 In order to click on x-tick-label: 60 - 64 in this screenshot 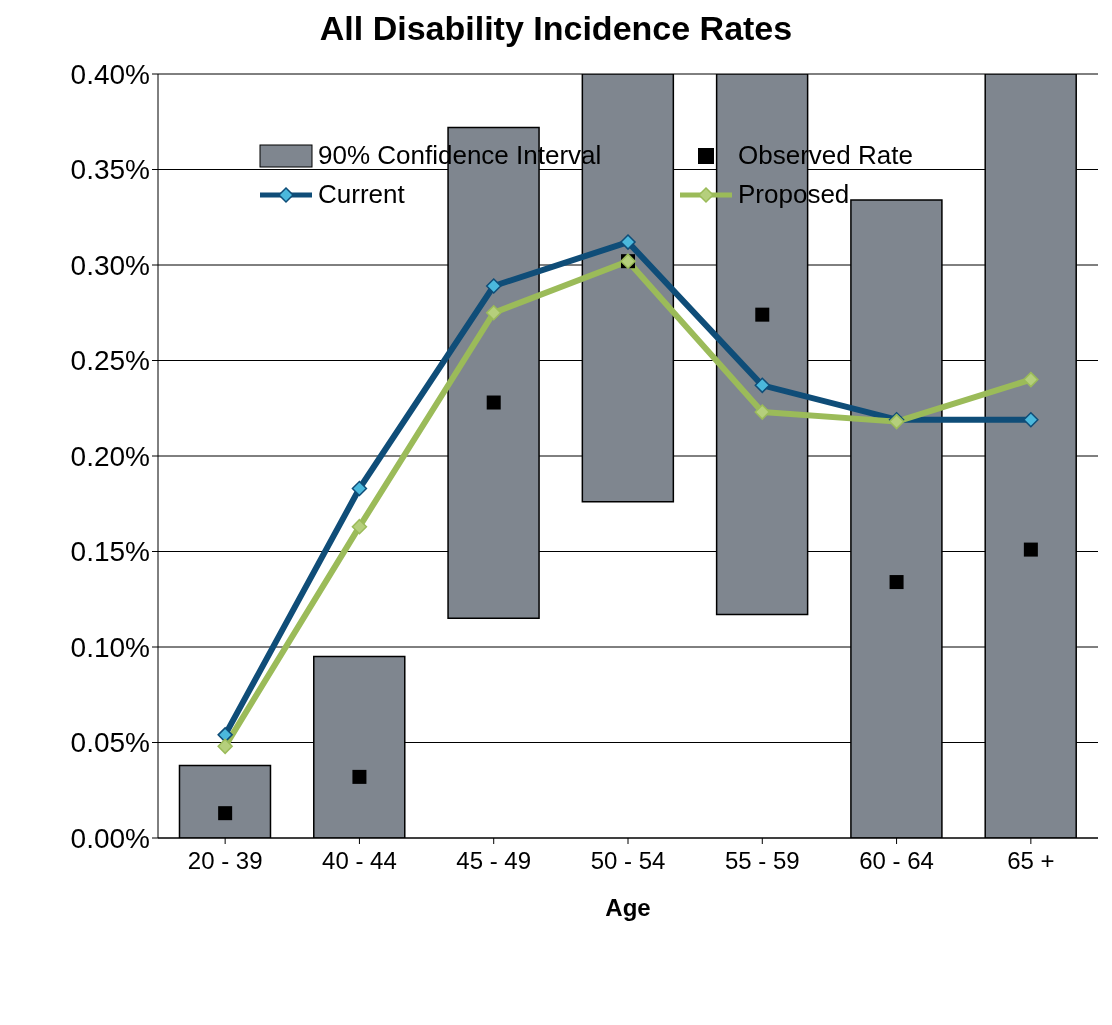, I will do `click(896, 861)`.